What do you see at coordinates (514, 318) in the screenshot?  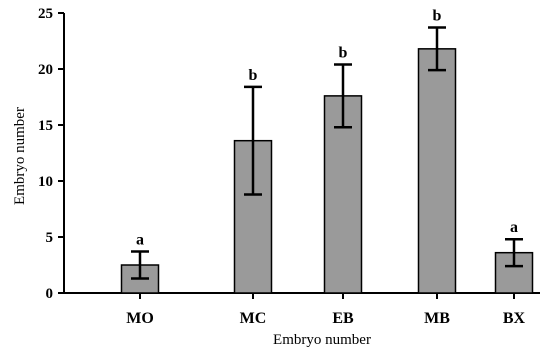 I see `x-tick-label: BX` at bounding box center [514, 318].